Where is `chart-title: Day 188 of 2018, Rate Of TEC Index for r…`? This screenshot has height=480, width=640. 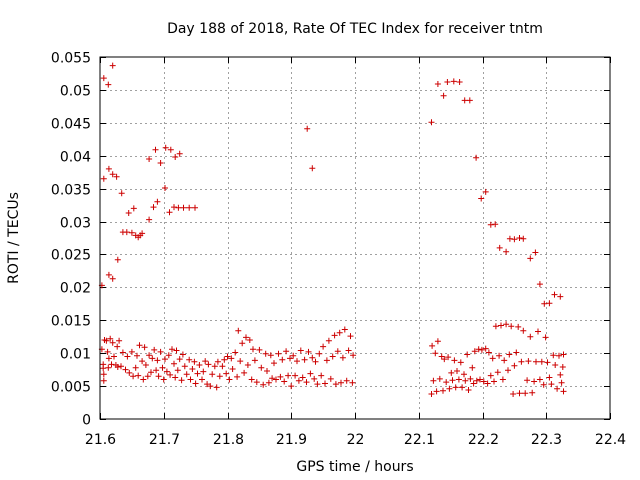 chart-title: Day 188 of 2018, Rate Of TEC Index for r… is located at coordinates (355, 29).